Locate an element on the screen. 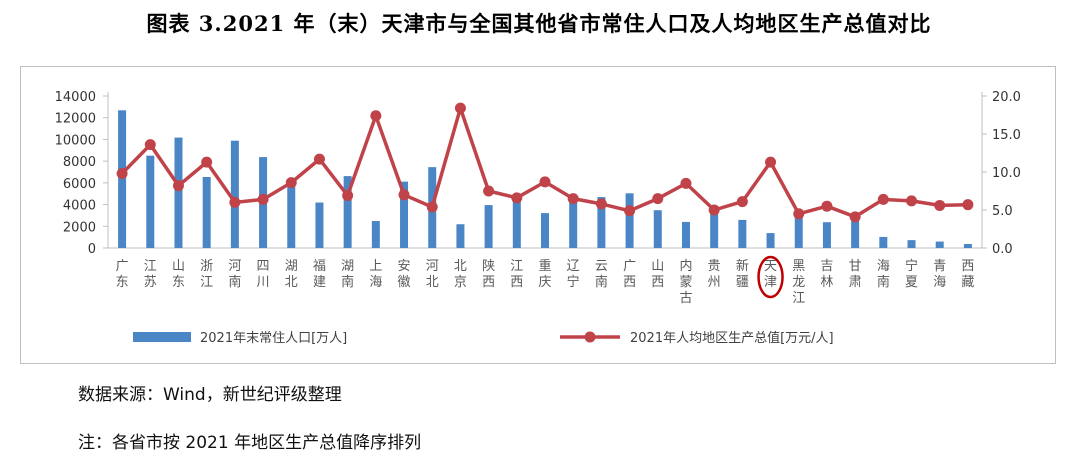  category-label-15: 重庆 is located at coordinates (544, 274).